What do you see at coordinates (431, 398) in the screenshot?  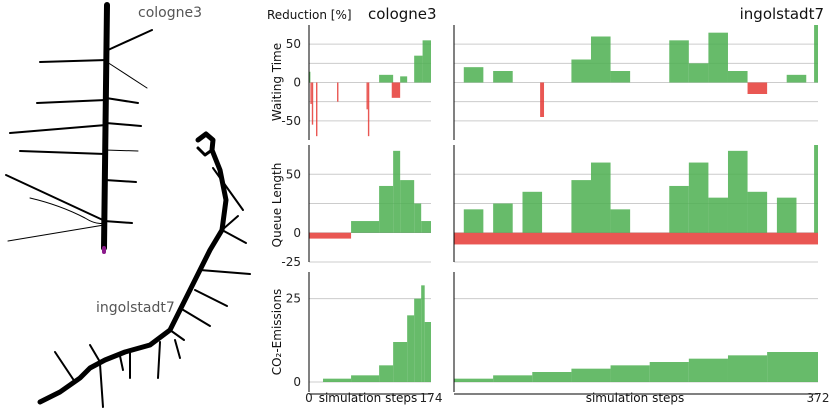 I see `xtick-cologne3-174: 174` at bounding box center [431, 398].